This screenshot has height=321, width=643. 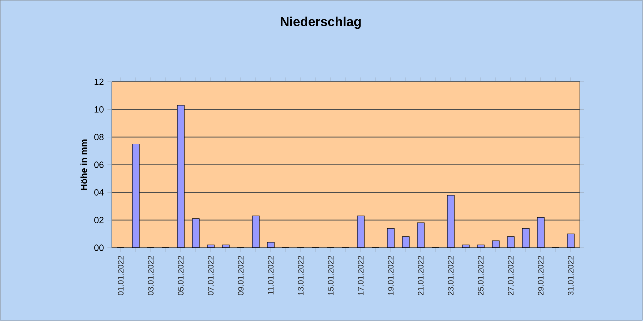 What do you see at coordinates (84, 165) in the screenshot?
I see `y-axis-title: Höhe in mm` at bounding box center [84, 165].